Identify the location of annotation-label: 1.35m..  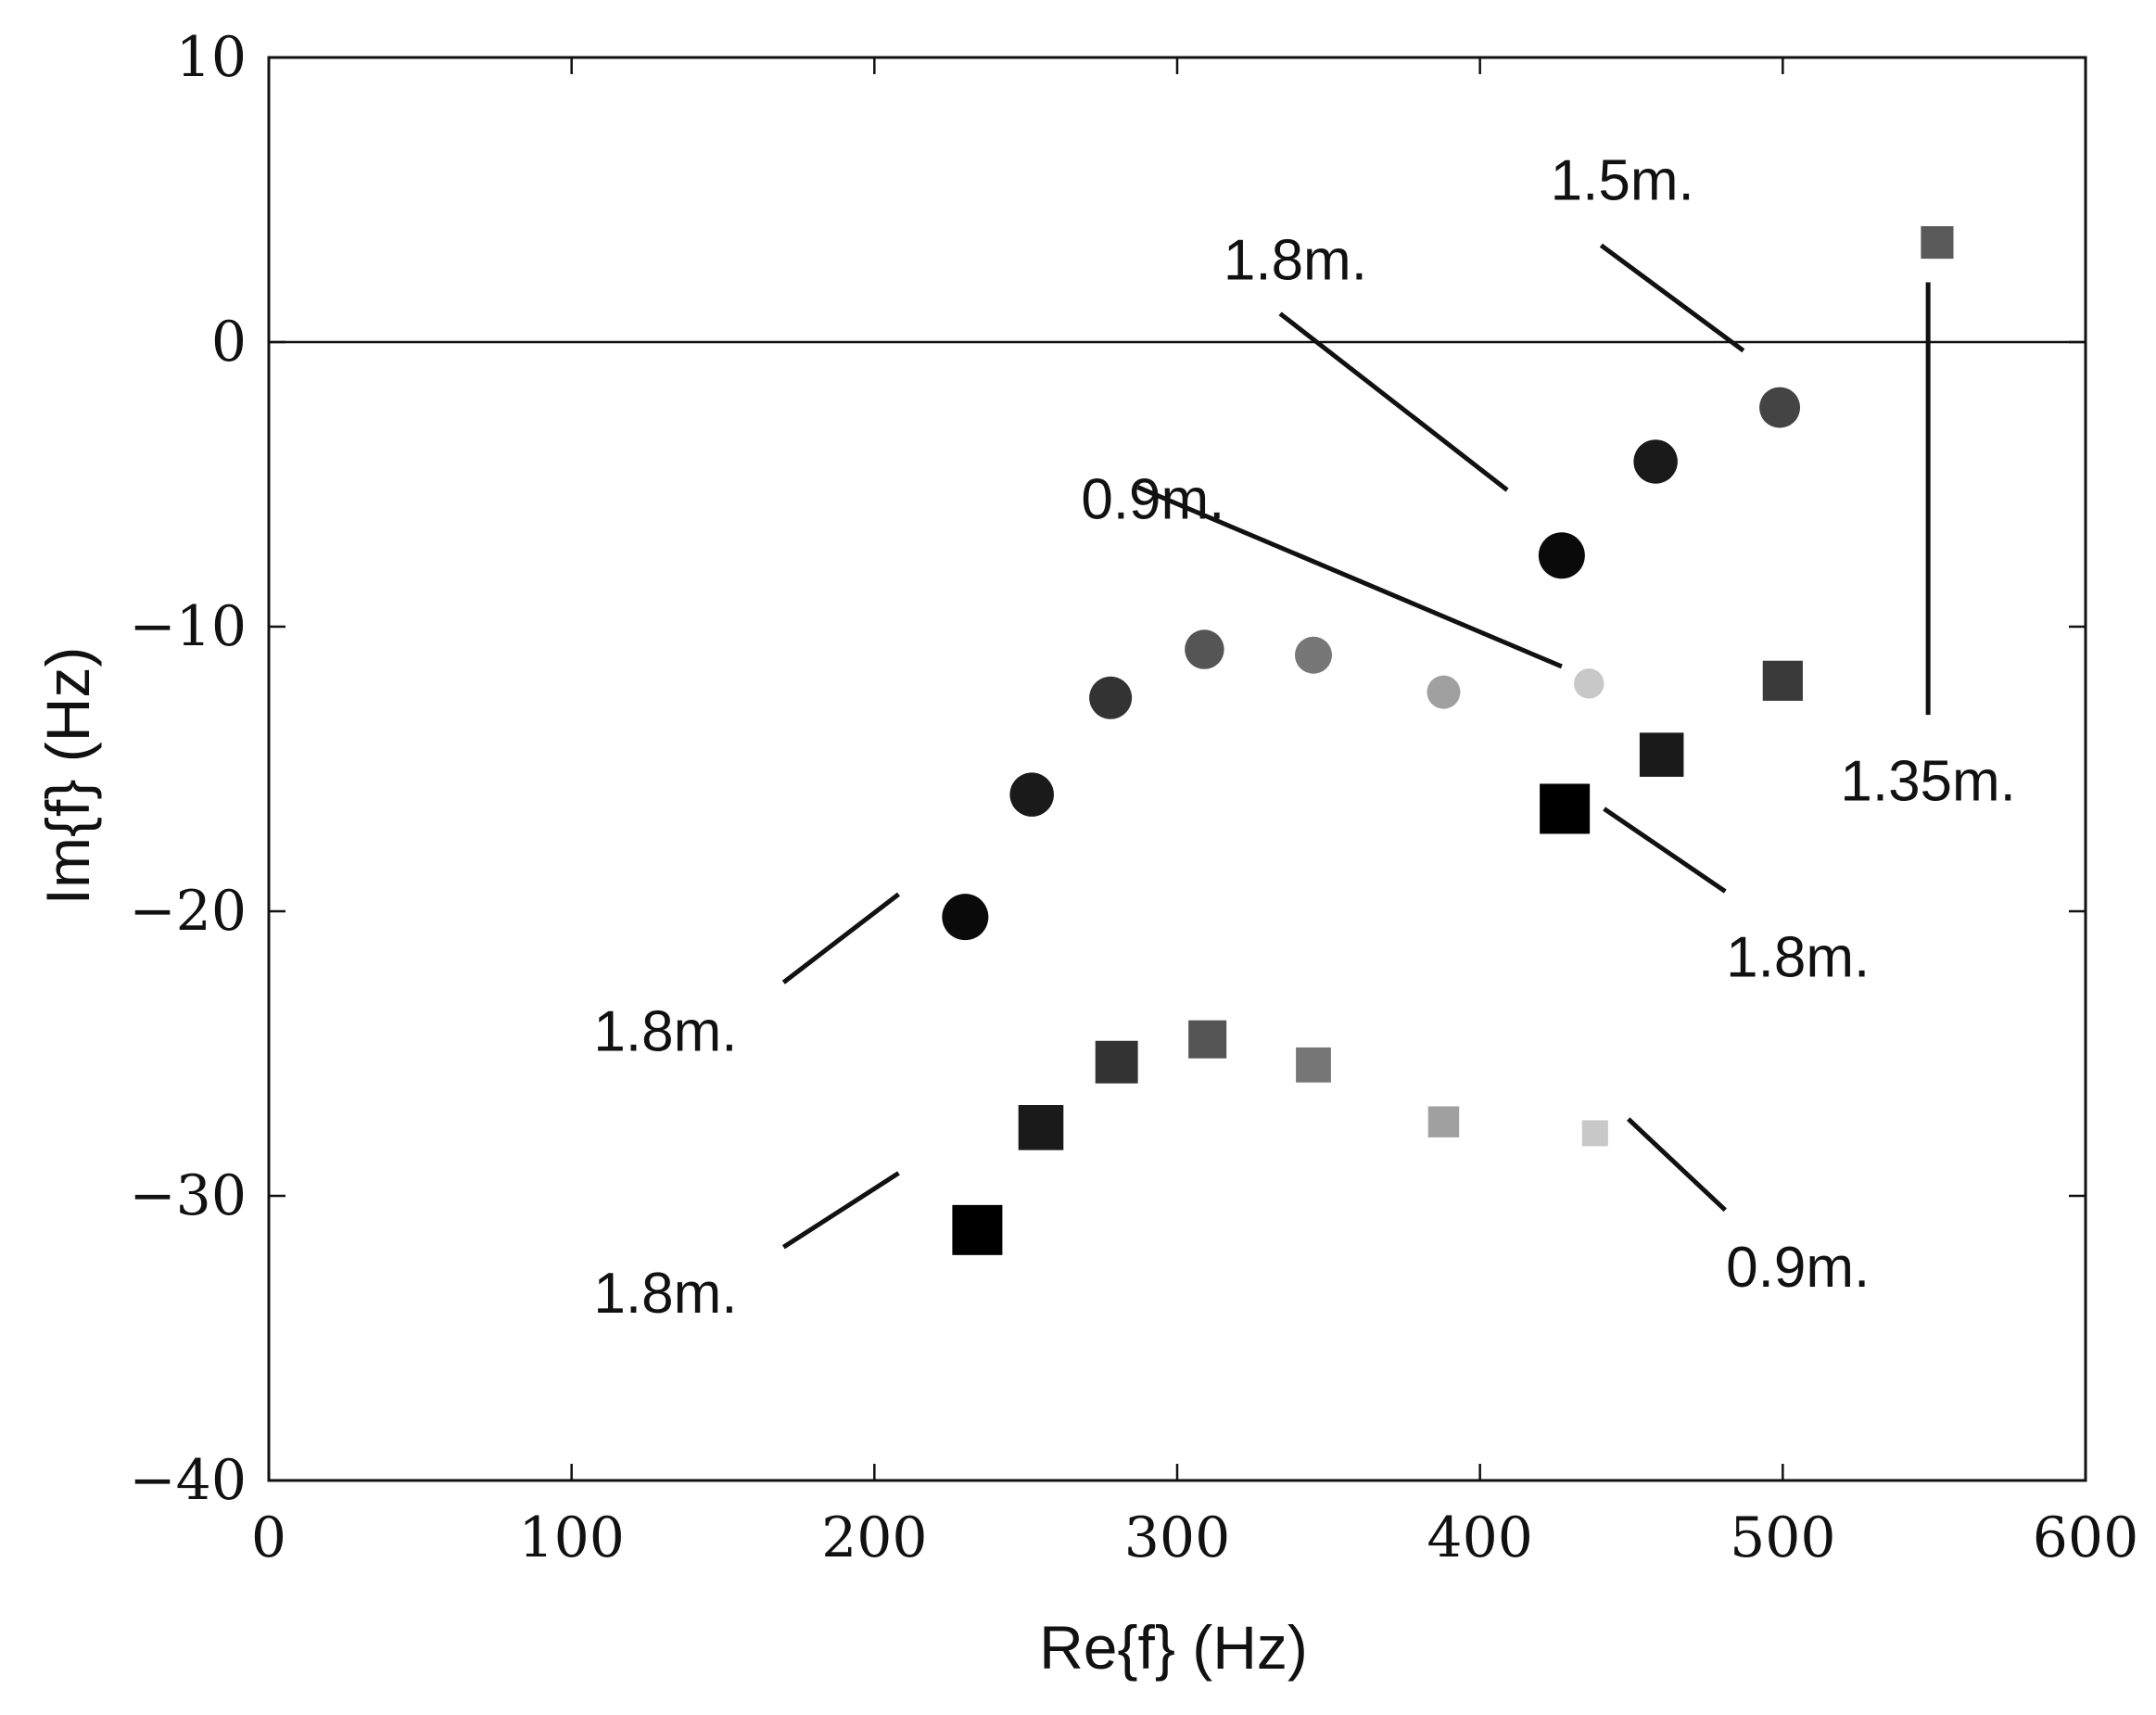
(1928, 781).